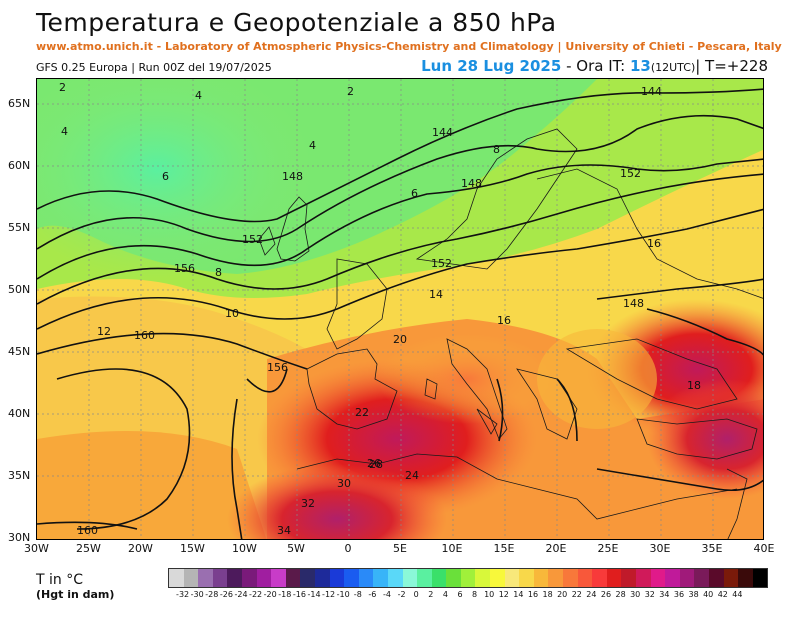  I want to click on legend-tick: -12, so click(329, 594).